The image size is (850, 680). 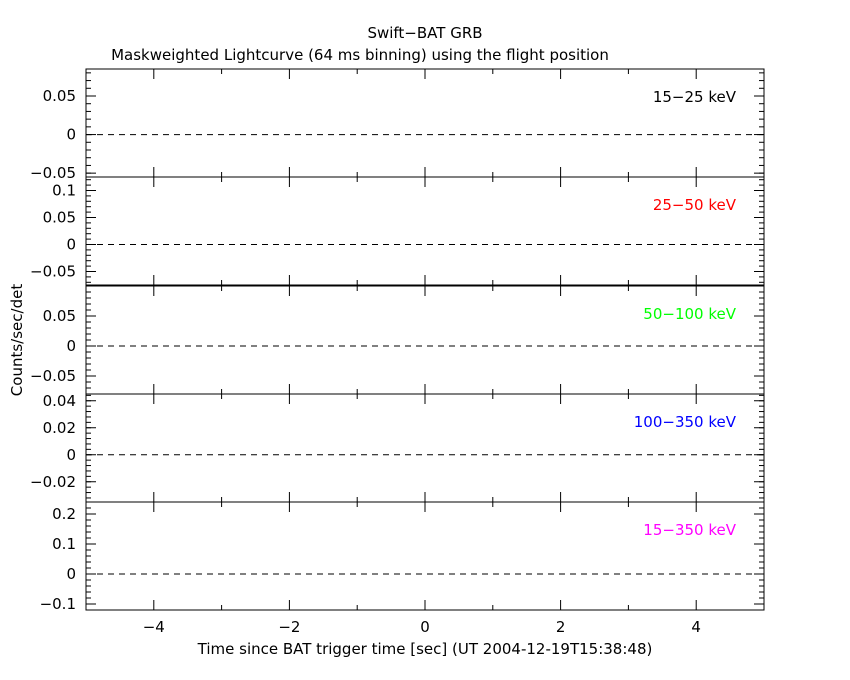 What do you see at coordinates (58, 604) in the screenshot?
I see `y-tick-label: −0.1` at bounding box center [58, 604].